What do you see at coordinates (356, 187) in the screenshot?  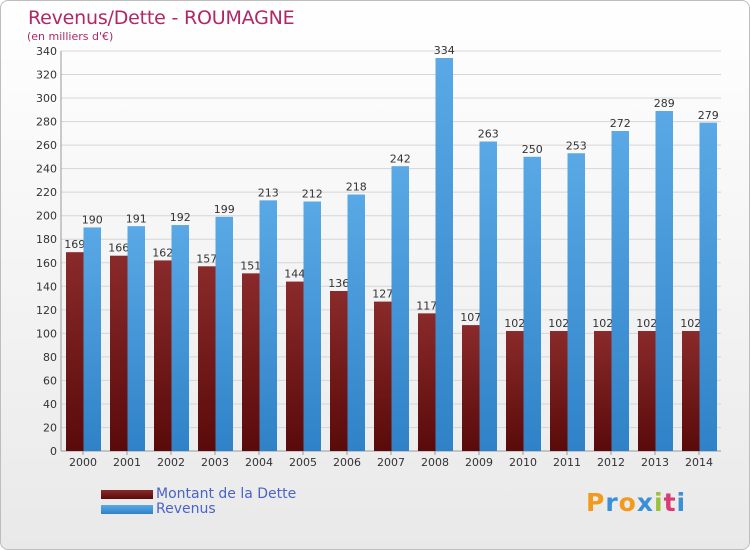 I see `data-label-revenue: 218` at bounding box center [356, 187].